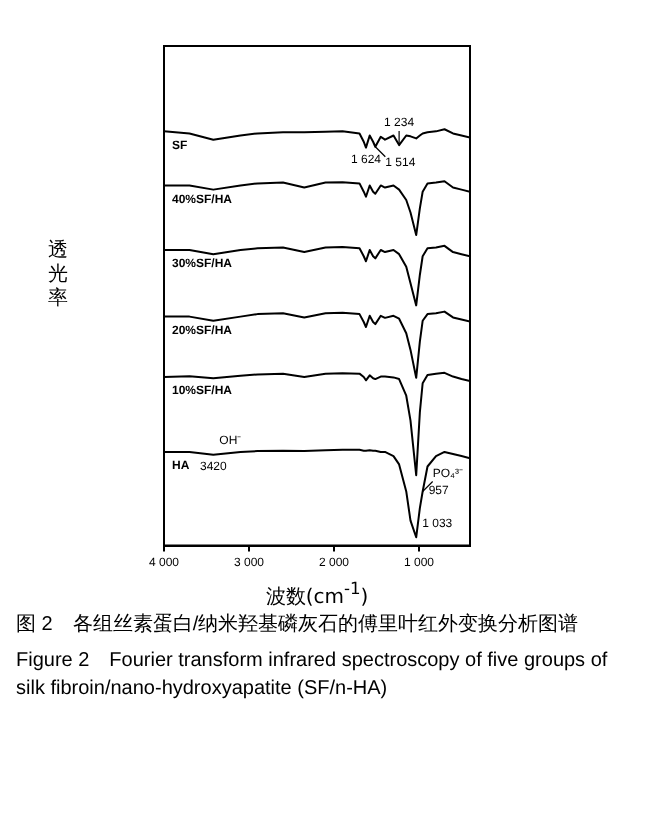  I want to click on text: 图 2 各组丝素蛋白/纳米羟基磷灰石的傅里叶红外变换分析图谱, so click(298, 626).